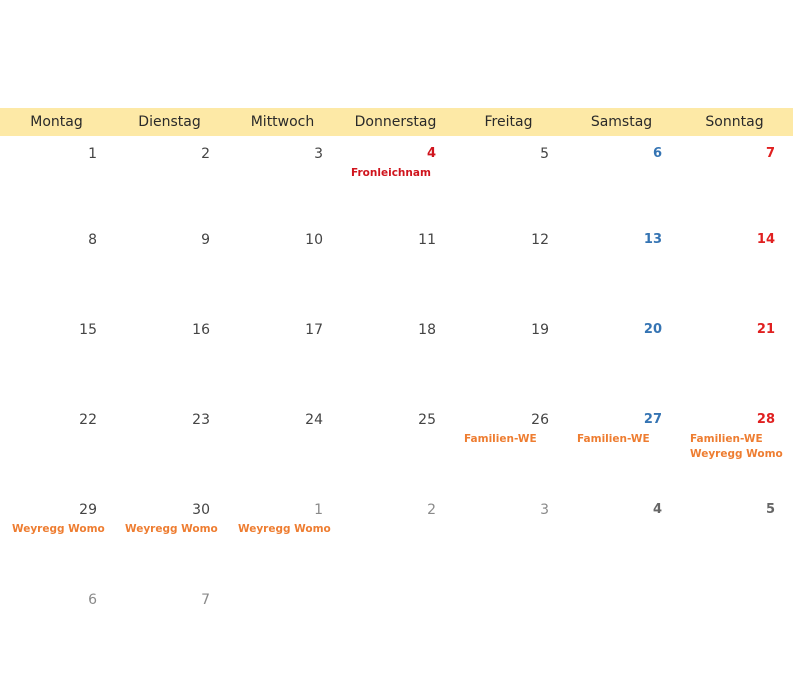 The width and height of the screenshot is (794, 678). What do you see at coordinates (282, 447) in the screenshot?
I see `calendar-day-cell: 24` at bounding box center [282, 447].